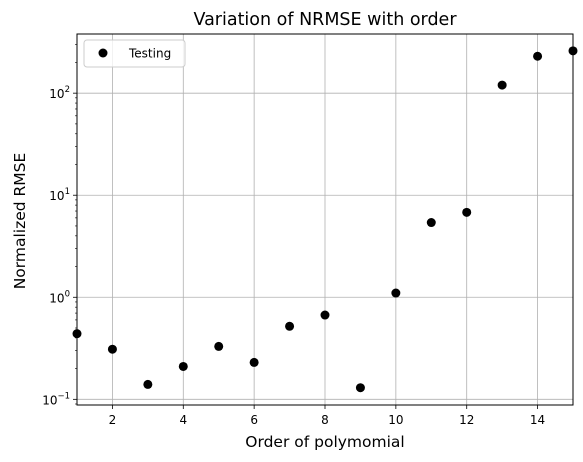 The height and width of the screenshot is (462, 583). What do you see at coordinates (325, 20) in the screenshot?
I see `chart-title: Variation of NRMSE with order` at bounding box center [325, 20].